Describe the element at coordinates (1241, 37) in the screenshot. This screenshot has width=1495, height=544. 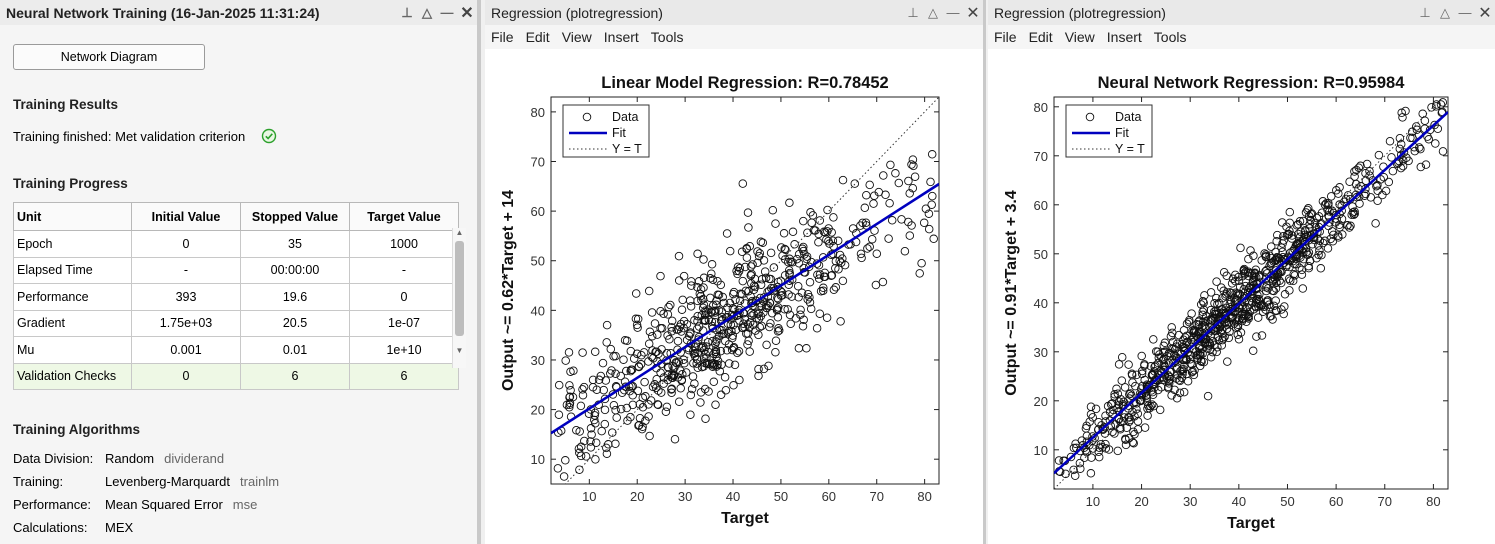
I see `figure-menubar: File Edit View Insert Tools` at that location.